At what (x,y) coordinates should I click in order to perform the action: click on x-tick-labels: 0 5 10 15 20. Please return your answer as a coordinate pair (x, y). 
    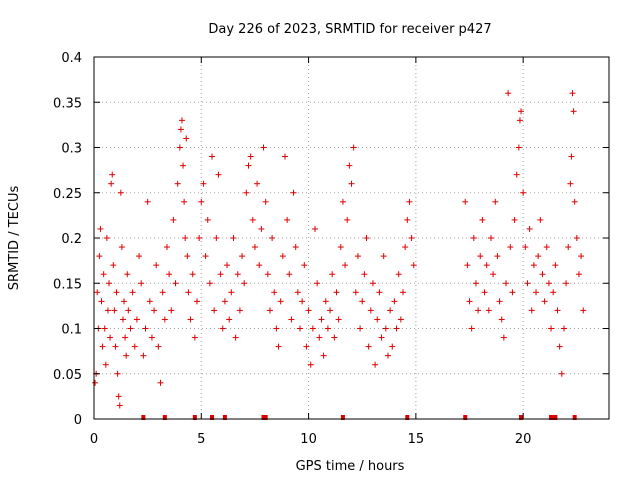
    Looking at the image, I should click on (311, 439).